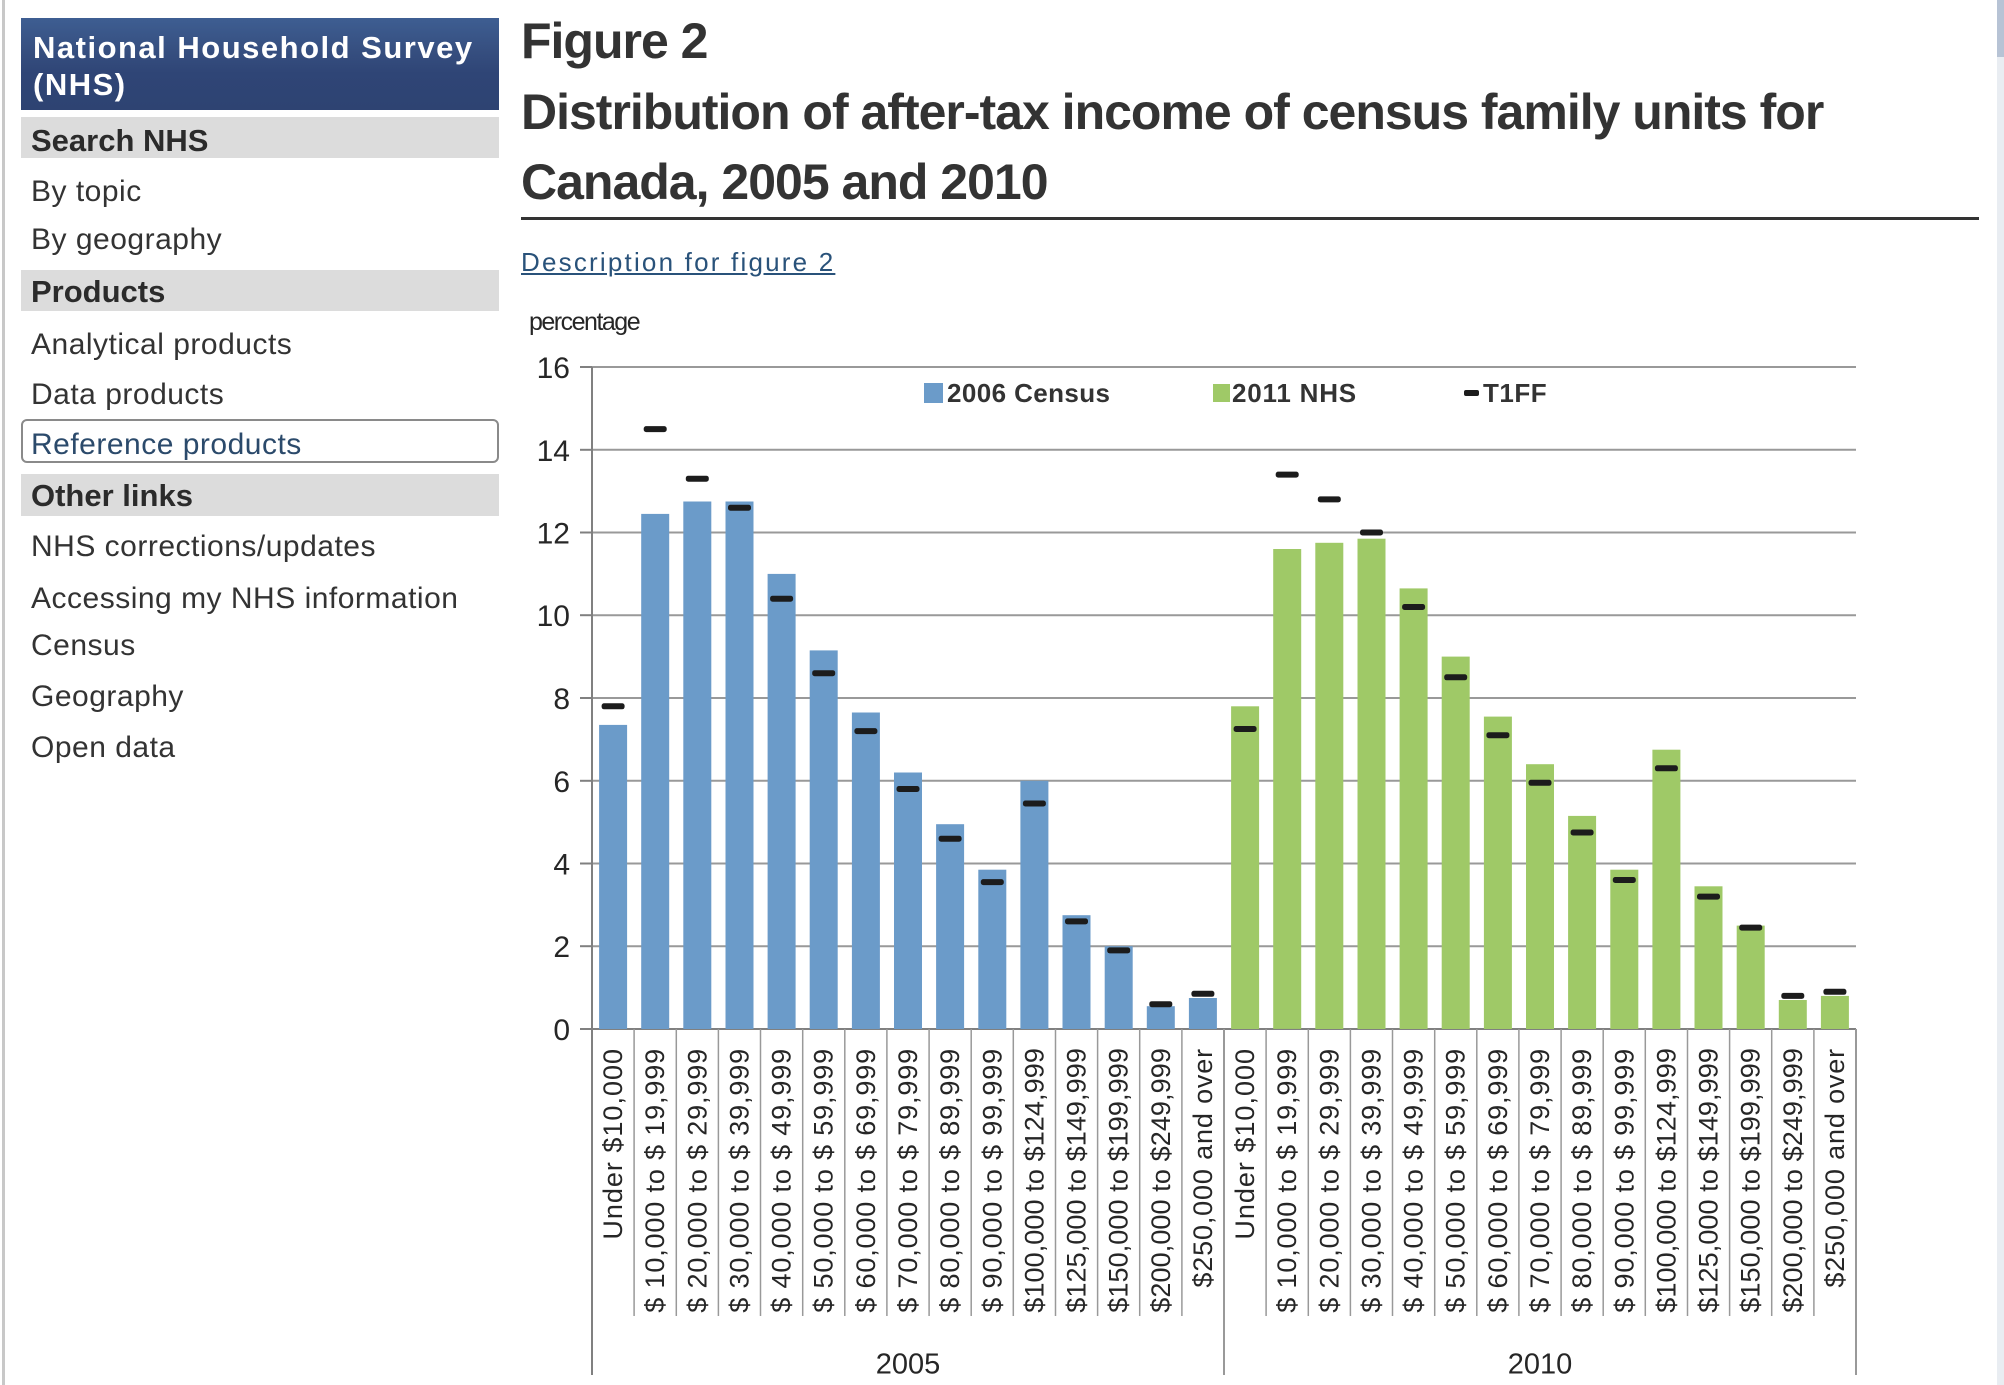 This screenshot has width=2004, height=1385. Describe the element at coordinates (561, 865) in the screenshot. I see `svg-text: 4` at that location.